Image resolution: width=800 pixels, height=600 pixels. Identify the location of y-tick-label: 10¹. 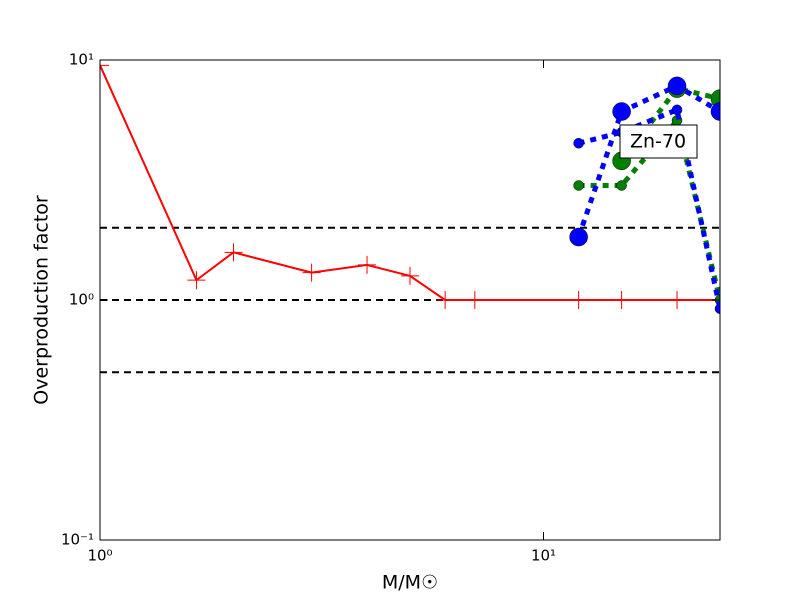
(81, 60).